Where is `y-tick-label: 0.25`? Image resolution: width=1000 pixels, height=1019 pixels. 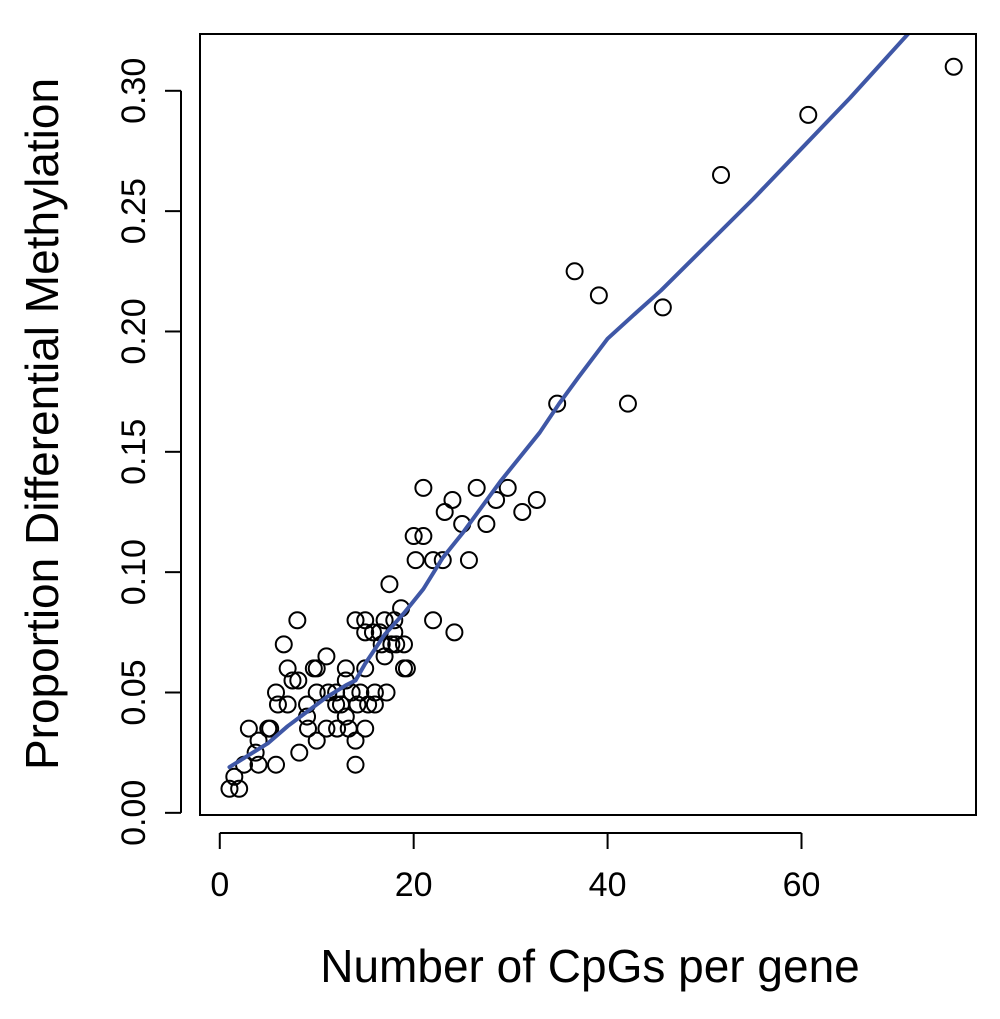
y-tick-label: 0.25 is located at coordinates (134, 211).